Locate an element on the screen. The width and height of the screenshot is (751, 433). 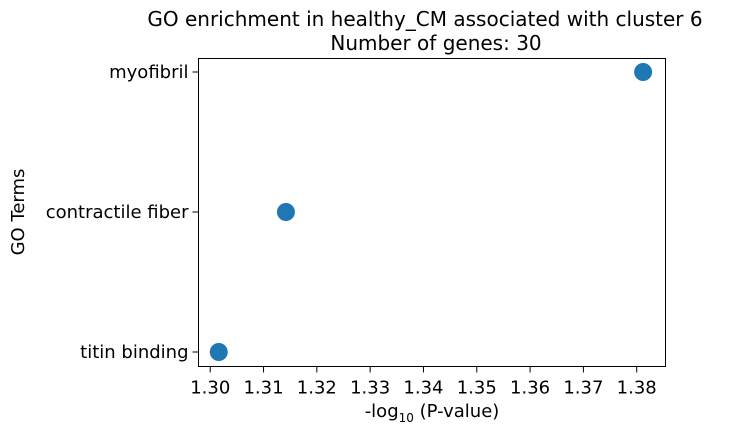
x-tick-label: 1.37 is located at coordinates (583, 388).